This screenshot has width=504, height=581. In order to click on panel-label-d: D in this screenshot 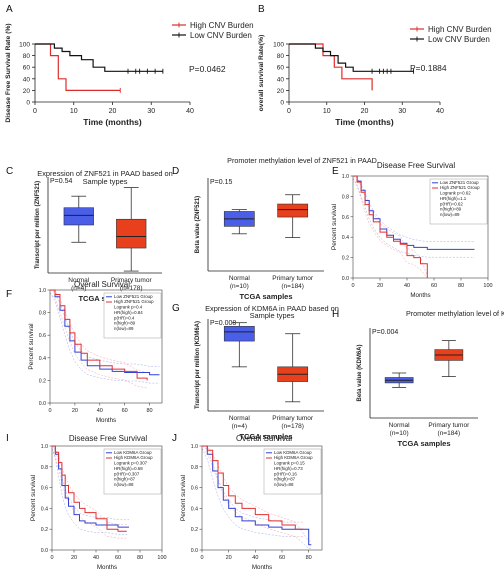, I will do `click(175, 171)`.